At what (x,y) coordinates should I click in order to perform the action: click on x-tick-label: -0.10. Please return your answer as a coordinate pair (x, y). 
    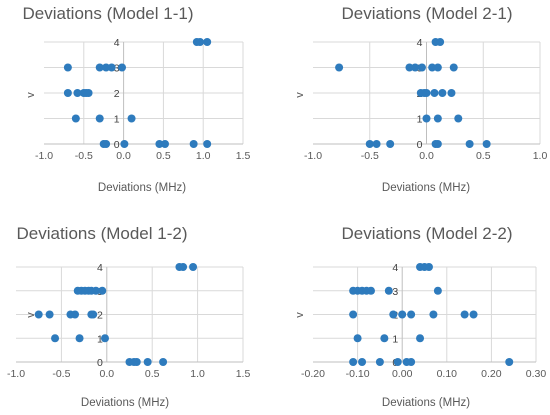
    Looking at the image, I should click on (358, 374).